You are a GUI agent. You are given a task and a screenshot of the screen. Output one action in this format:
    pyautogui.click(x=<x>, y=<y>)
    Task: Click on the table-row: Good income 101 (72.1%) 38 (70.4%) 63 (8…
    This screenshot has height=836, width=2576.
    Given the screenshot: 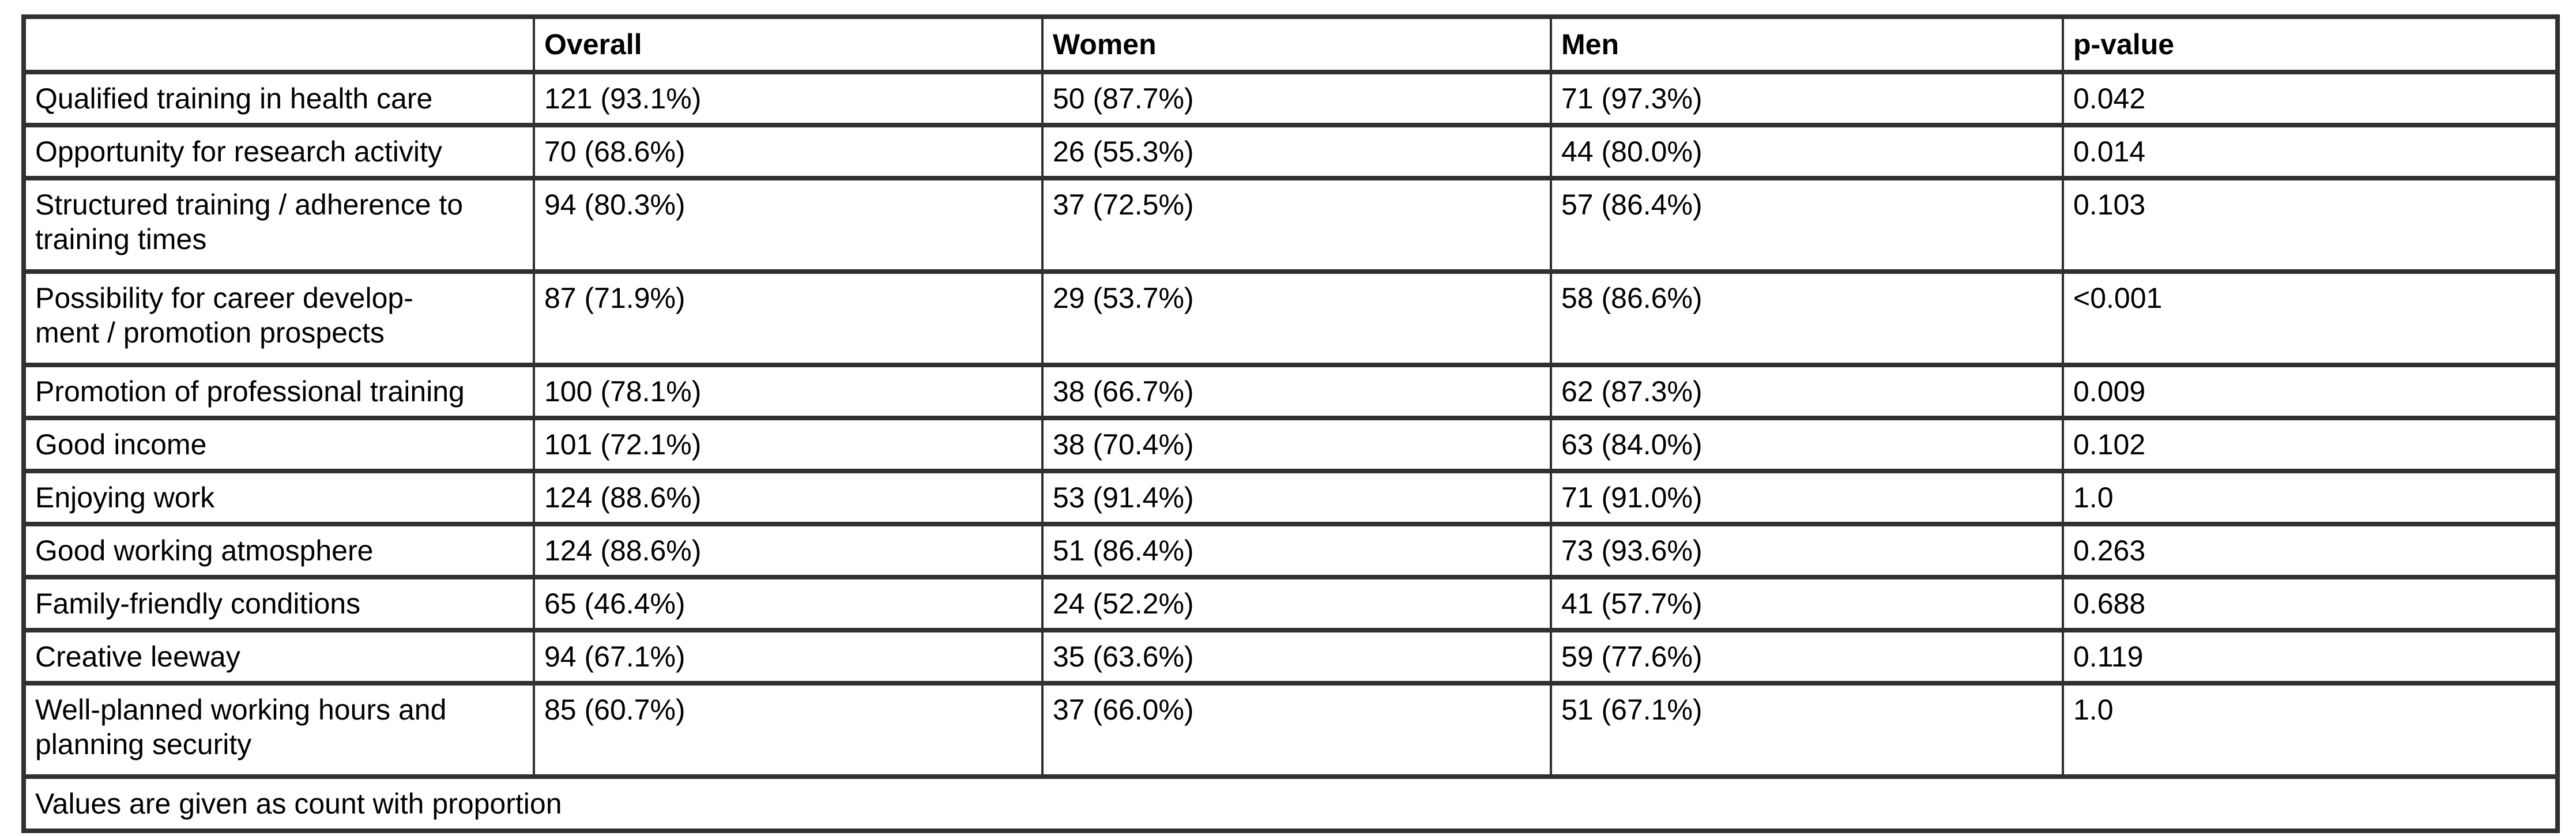 What is the action you would take?
    pyautogui.click(x=1290, y=444)
    